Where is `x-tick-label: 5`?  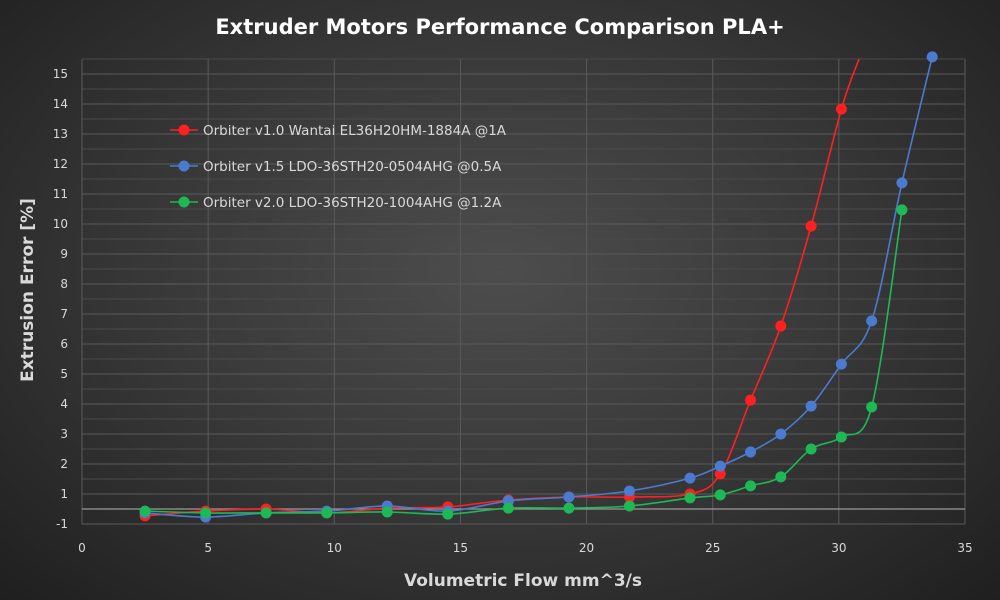 x-tick-label: 5 is located at coordinates (208, 548).